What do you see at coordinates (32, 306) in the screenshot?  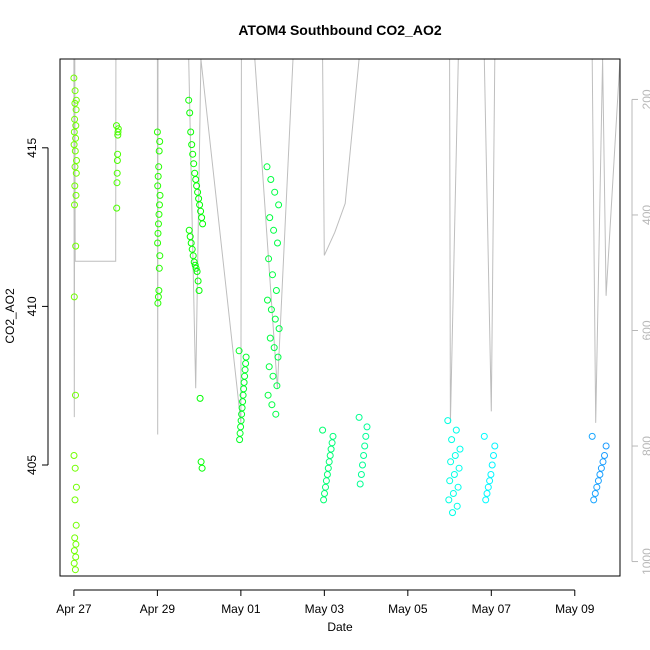 I see `y-tick-label: 410` at bounding box center [32, 306].